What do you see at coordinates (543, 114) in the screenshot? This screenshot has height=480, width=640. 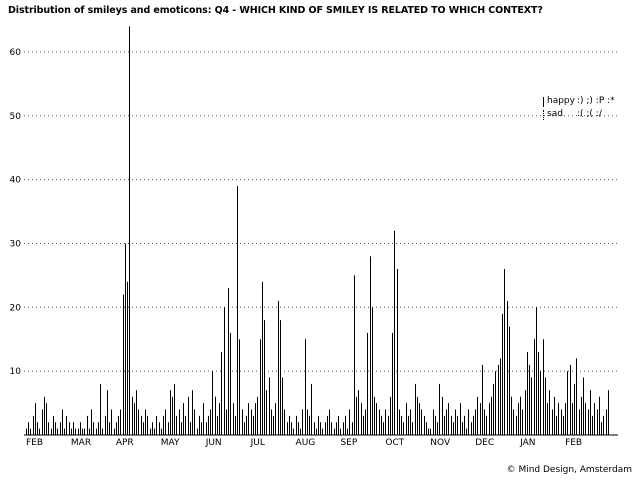 I see `legend-swatch-sad` at bounding box center [543, 114].